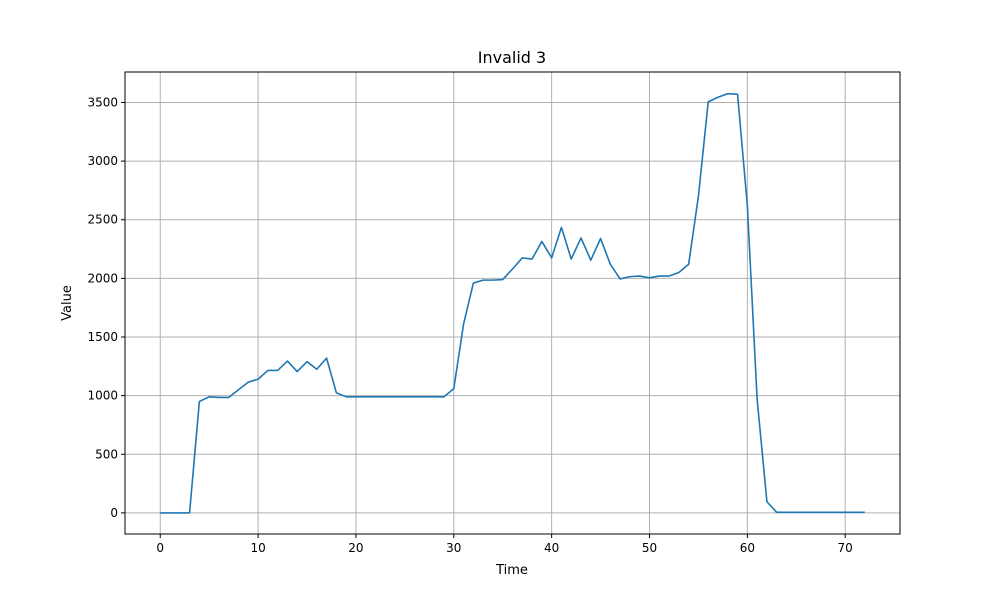 This screenshot has height=600, width=1000. I want to click on y-axis-label: Value, so click(67, 303).